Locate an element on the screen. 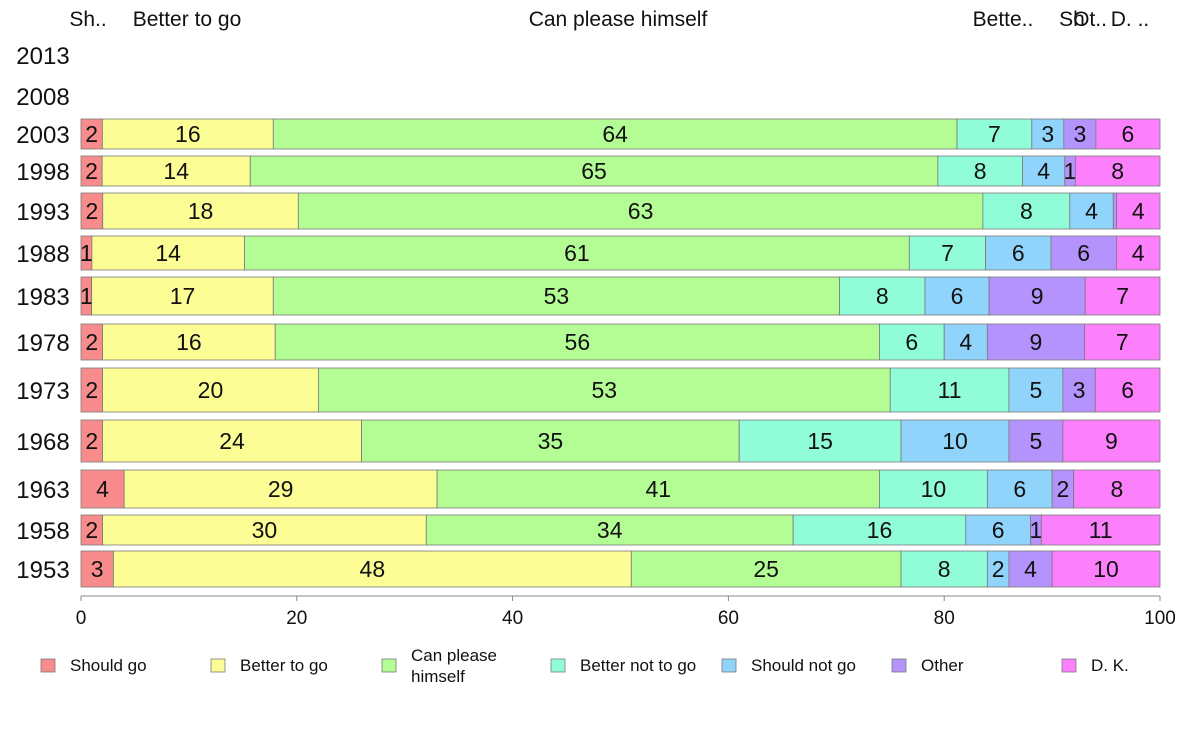 This screenshot has width=1188, height=736. bar-segment-can-please-himself-1953 is located at coordinates (766, 569).